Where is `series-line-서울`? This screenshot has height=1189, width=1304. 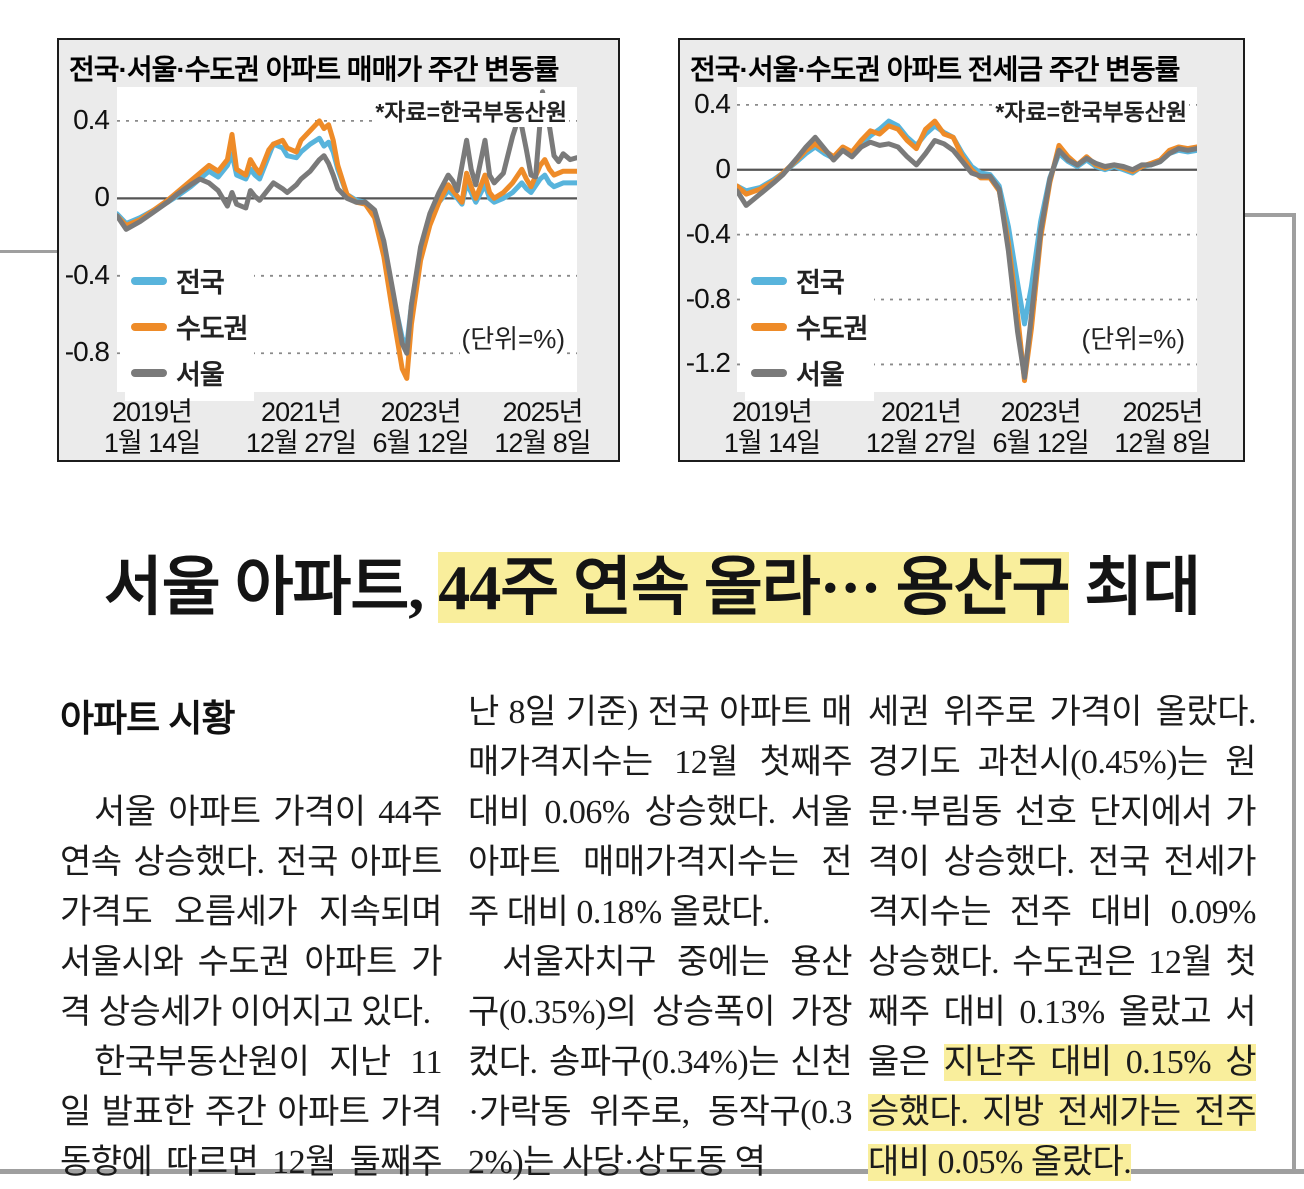
series-line-서울 is located at coordinates (967, 257).